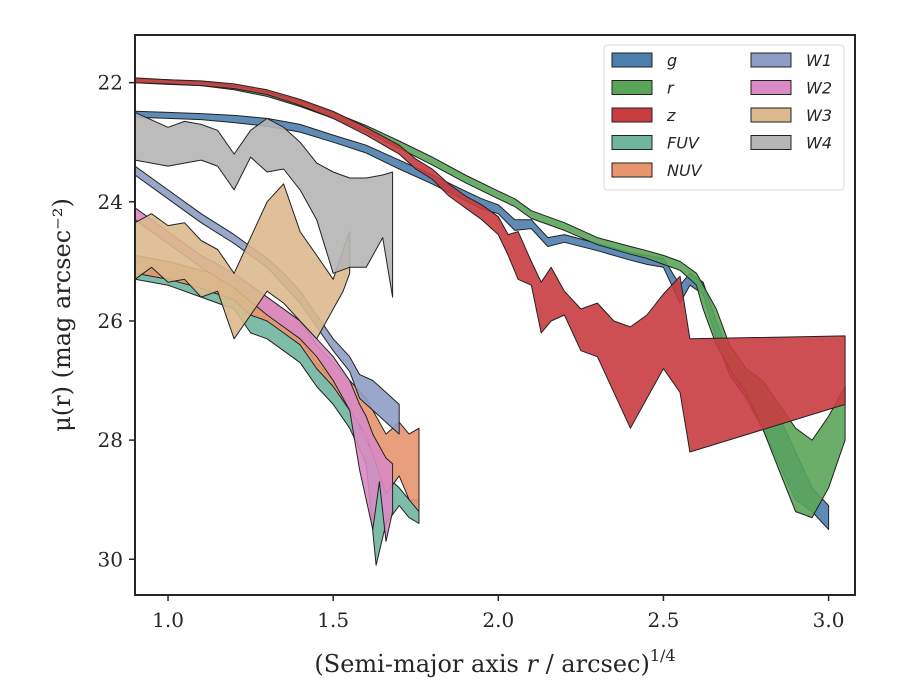  I want to click on legend-swatch-z, so click(632, 115).